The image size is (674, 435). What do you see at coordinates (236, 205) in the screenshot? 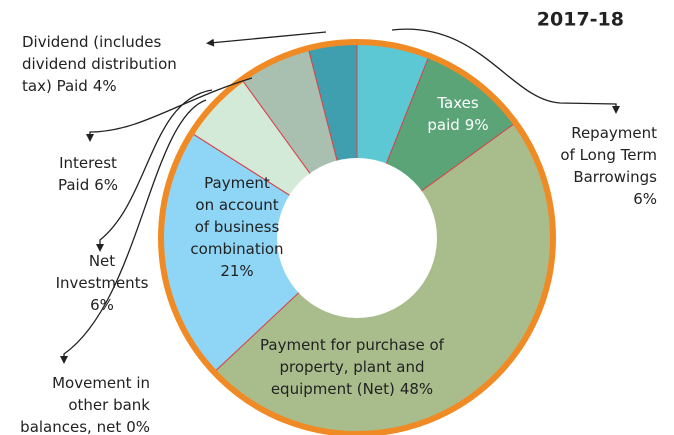
I see `label-line: on account` at bounding box center [236, 205].